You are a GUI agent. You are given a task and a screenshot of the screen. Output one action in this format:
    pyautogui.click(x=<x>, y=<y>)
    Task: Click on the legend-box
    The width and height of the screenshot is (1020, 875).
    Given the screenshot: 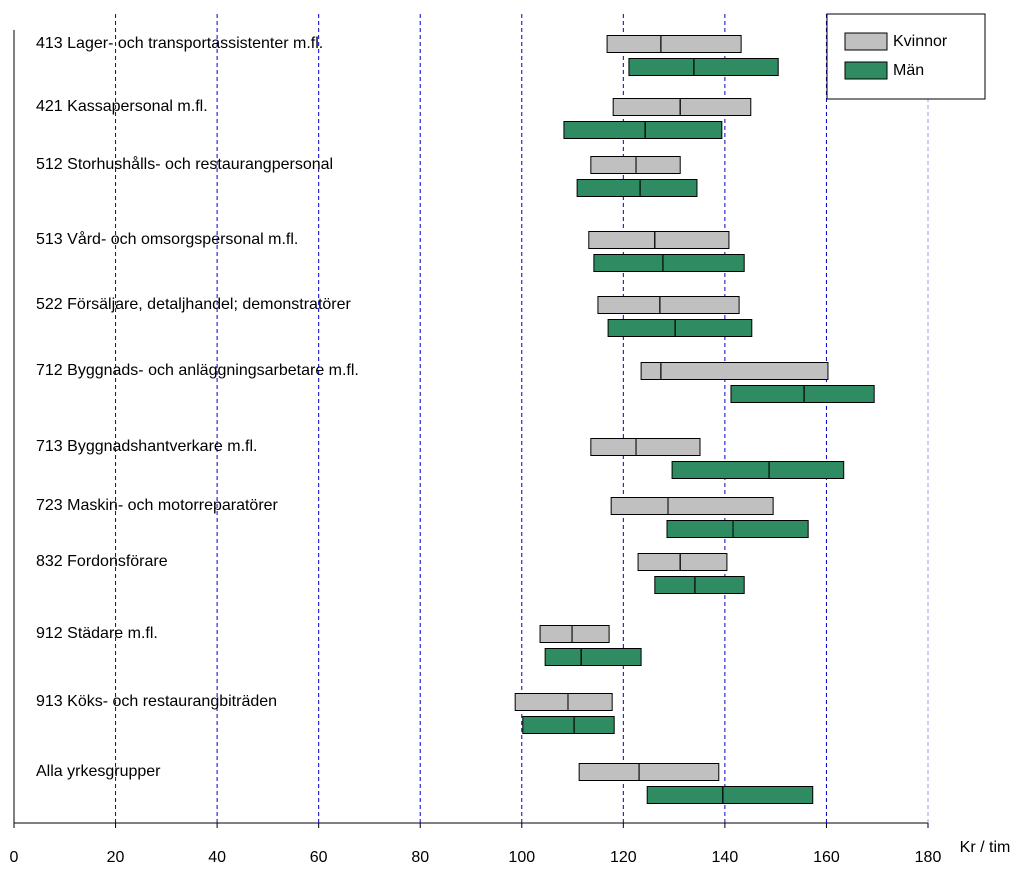 What is the action you would take?
    pyautogui.click(x=906, y=56)
    